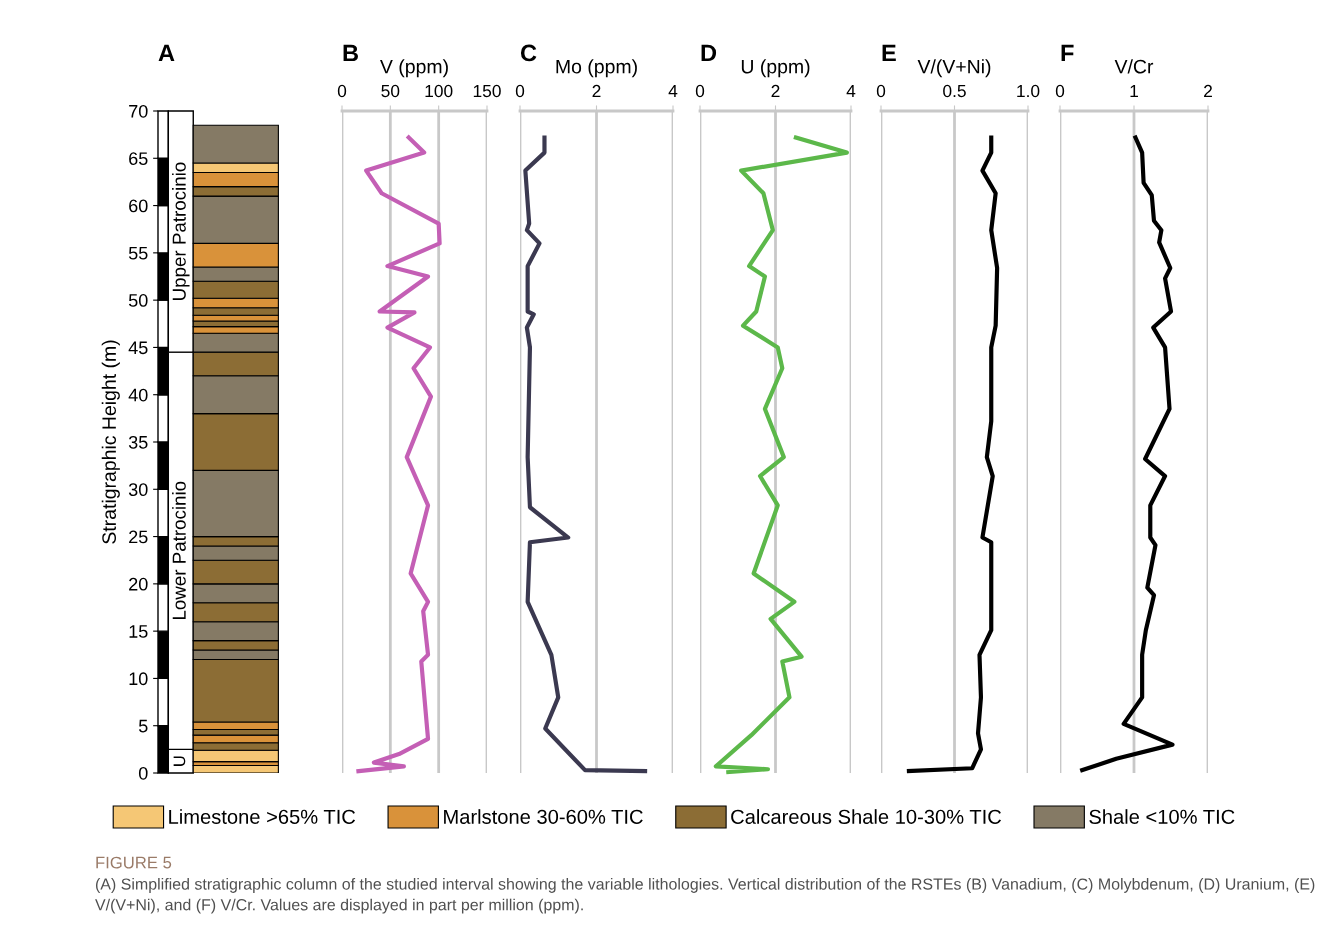 This screenshot has height=945, width=1322. I want to click on text: U, so click(179, 761).